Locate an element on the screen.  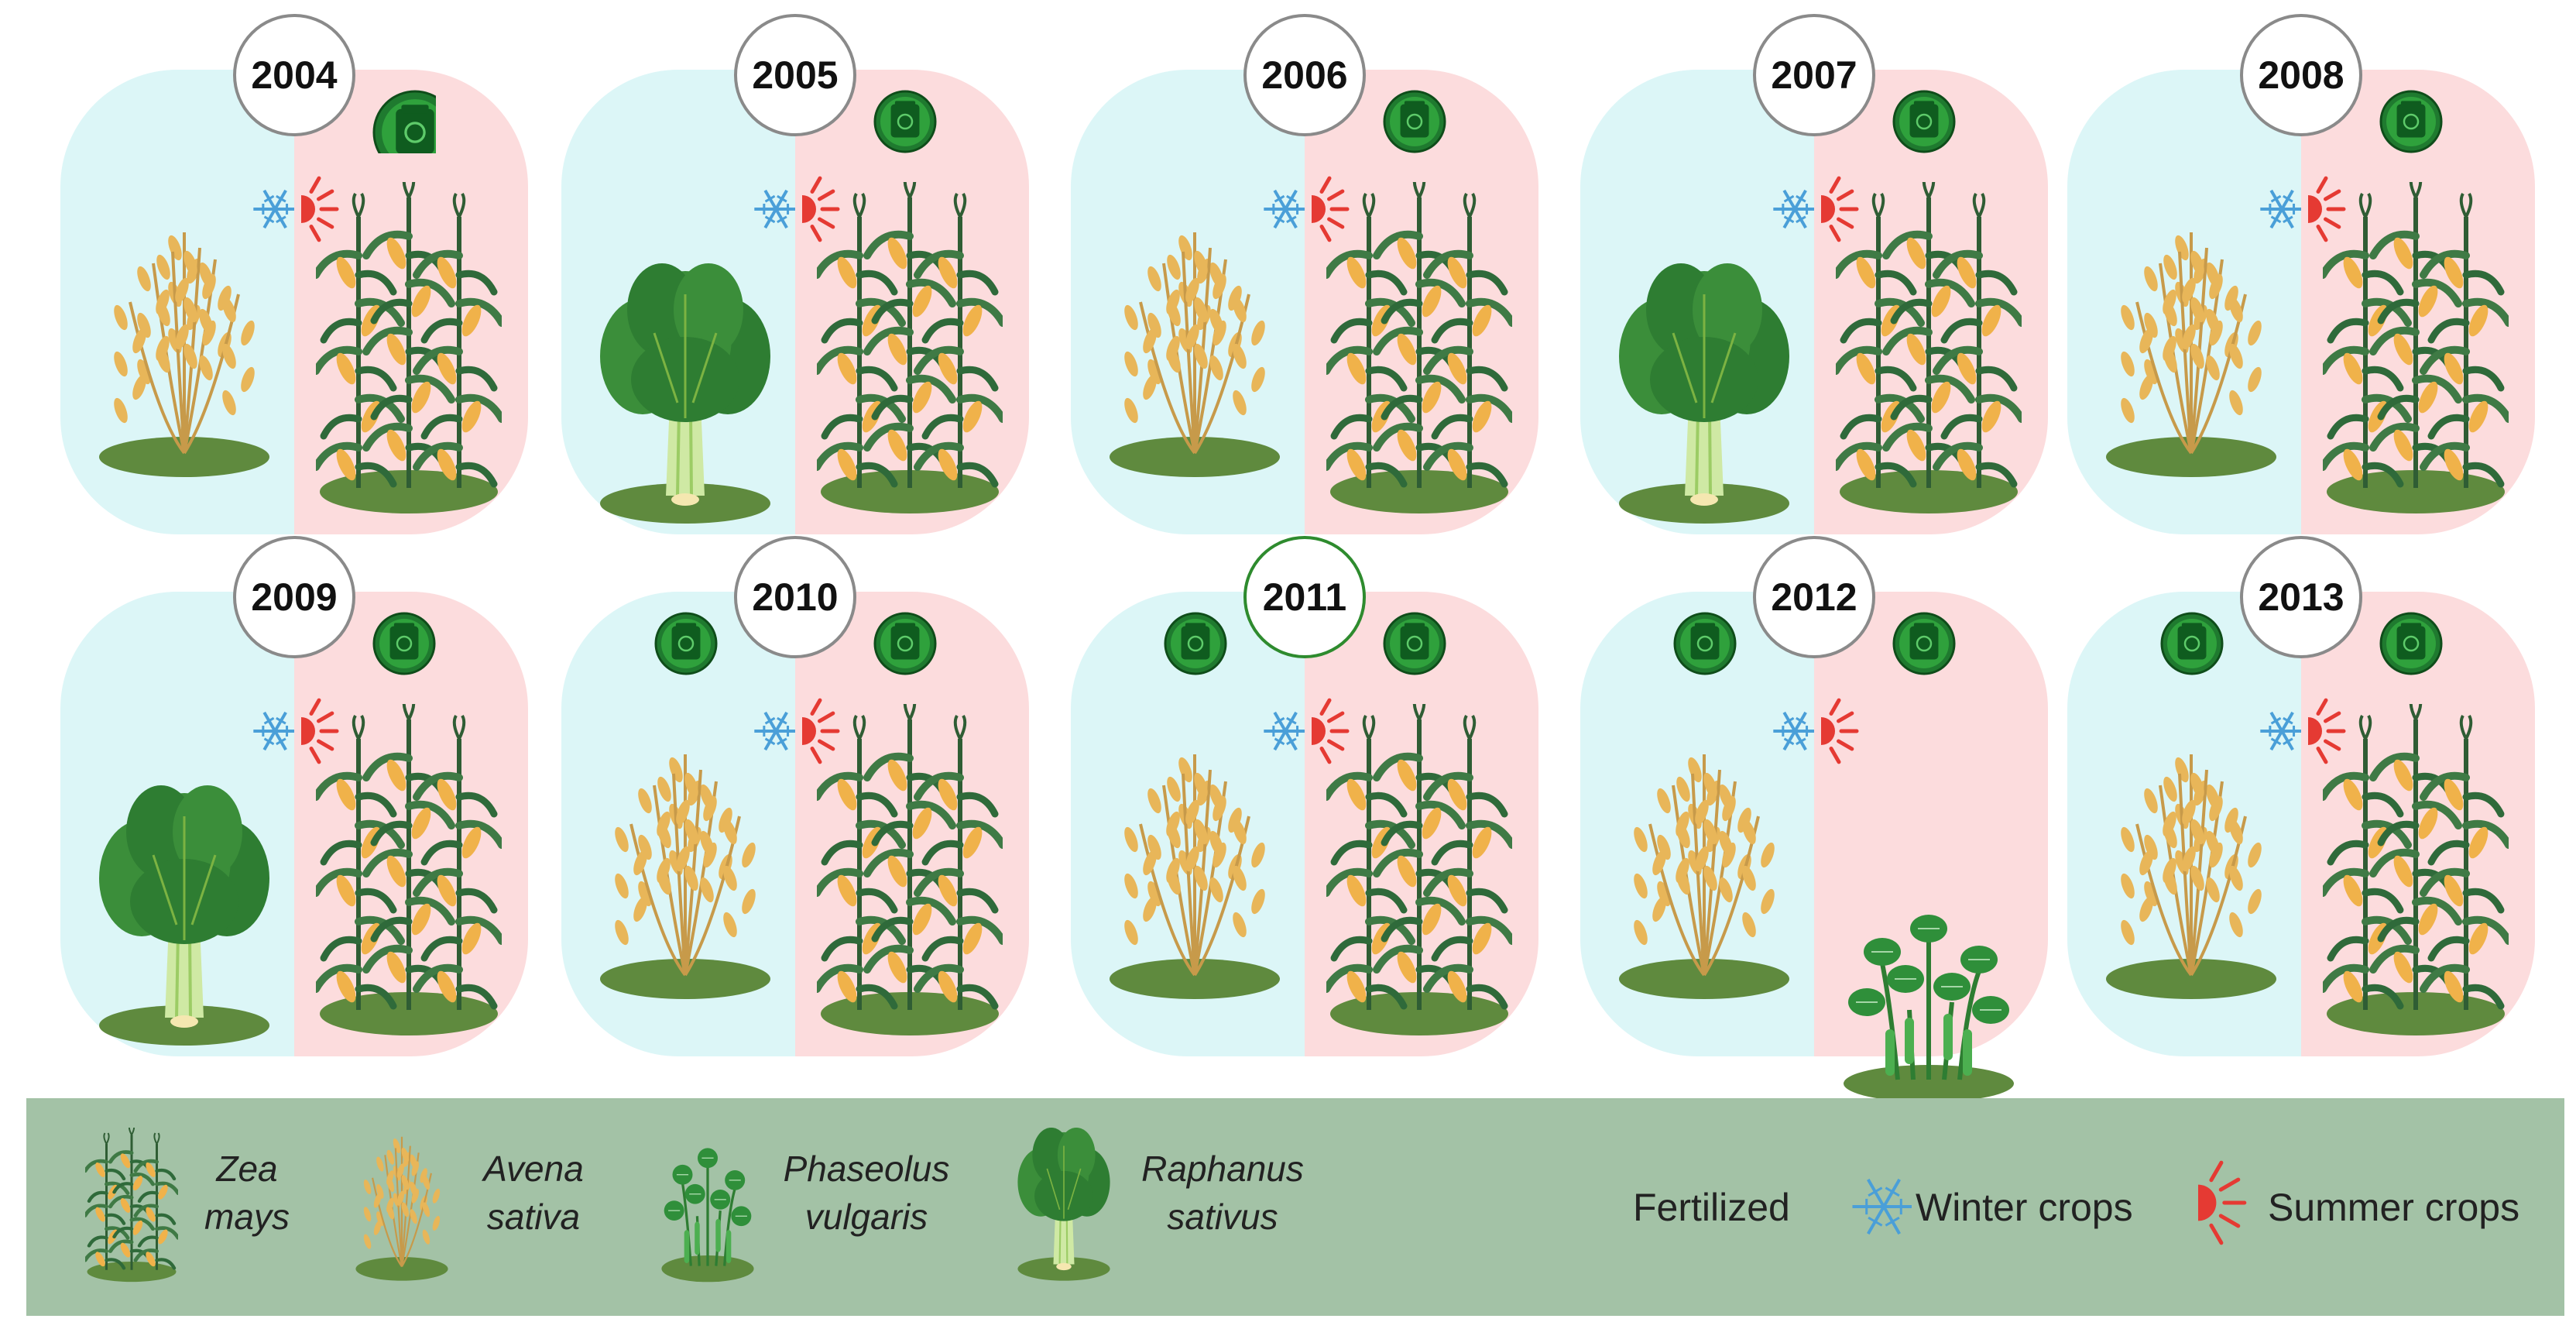
zea-mays-icon is located at coordinates (131, 1205).